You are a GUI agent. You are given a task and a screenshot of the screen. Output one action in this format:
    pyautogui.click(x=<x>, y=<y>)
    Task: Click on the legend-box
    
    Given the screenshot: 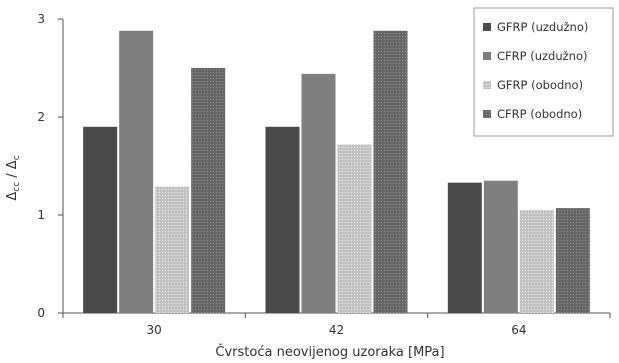 What is the action you would take?
    pyautogui.click(x=543, y=72)
    